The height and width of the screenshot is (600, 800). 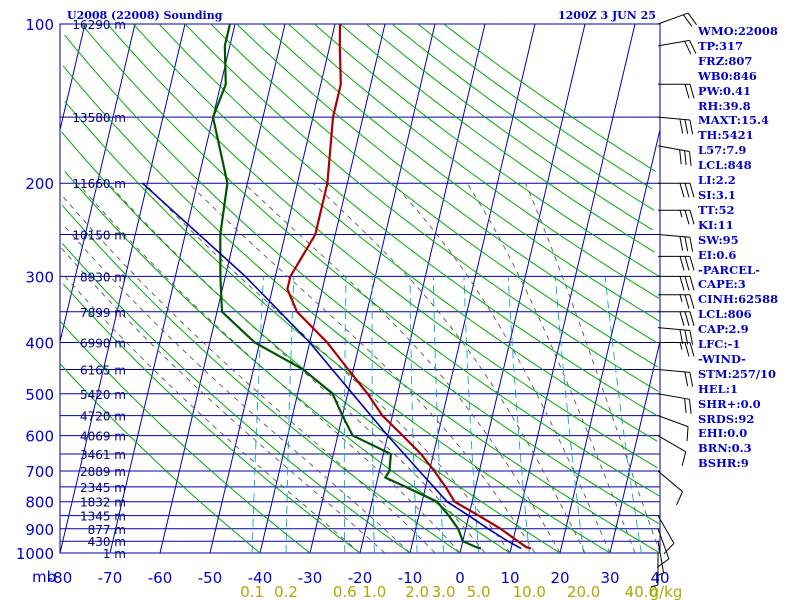 I want to click on height-label: 3461 m, so click(x=103, y=455).